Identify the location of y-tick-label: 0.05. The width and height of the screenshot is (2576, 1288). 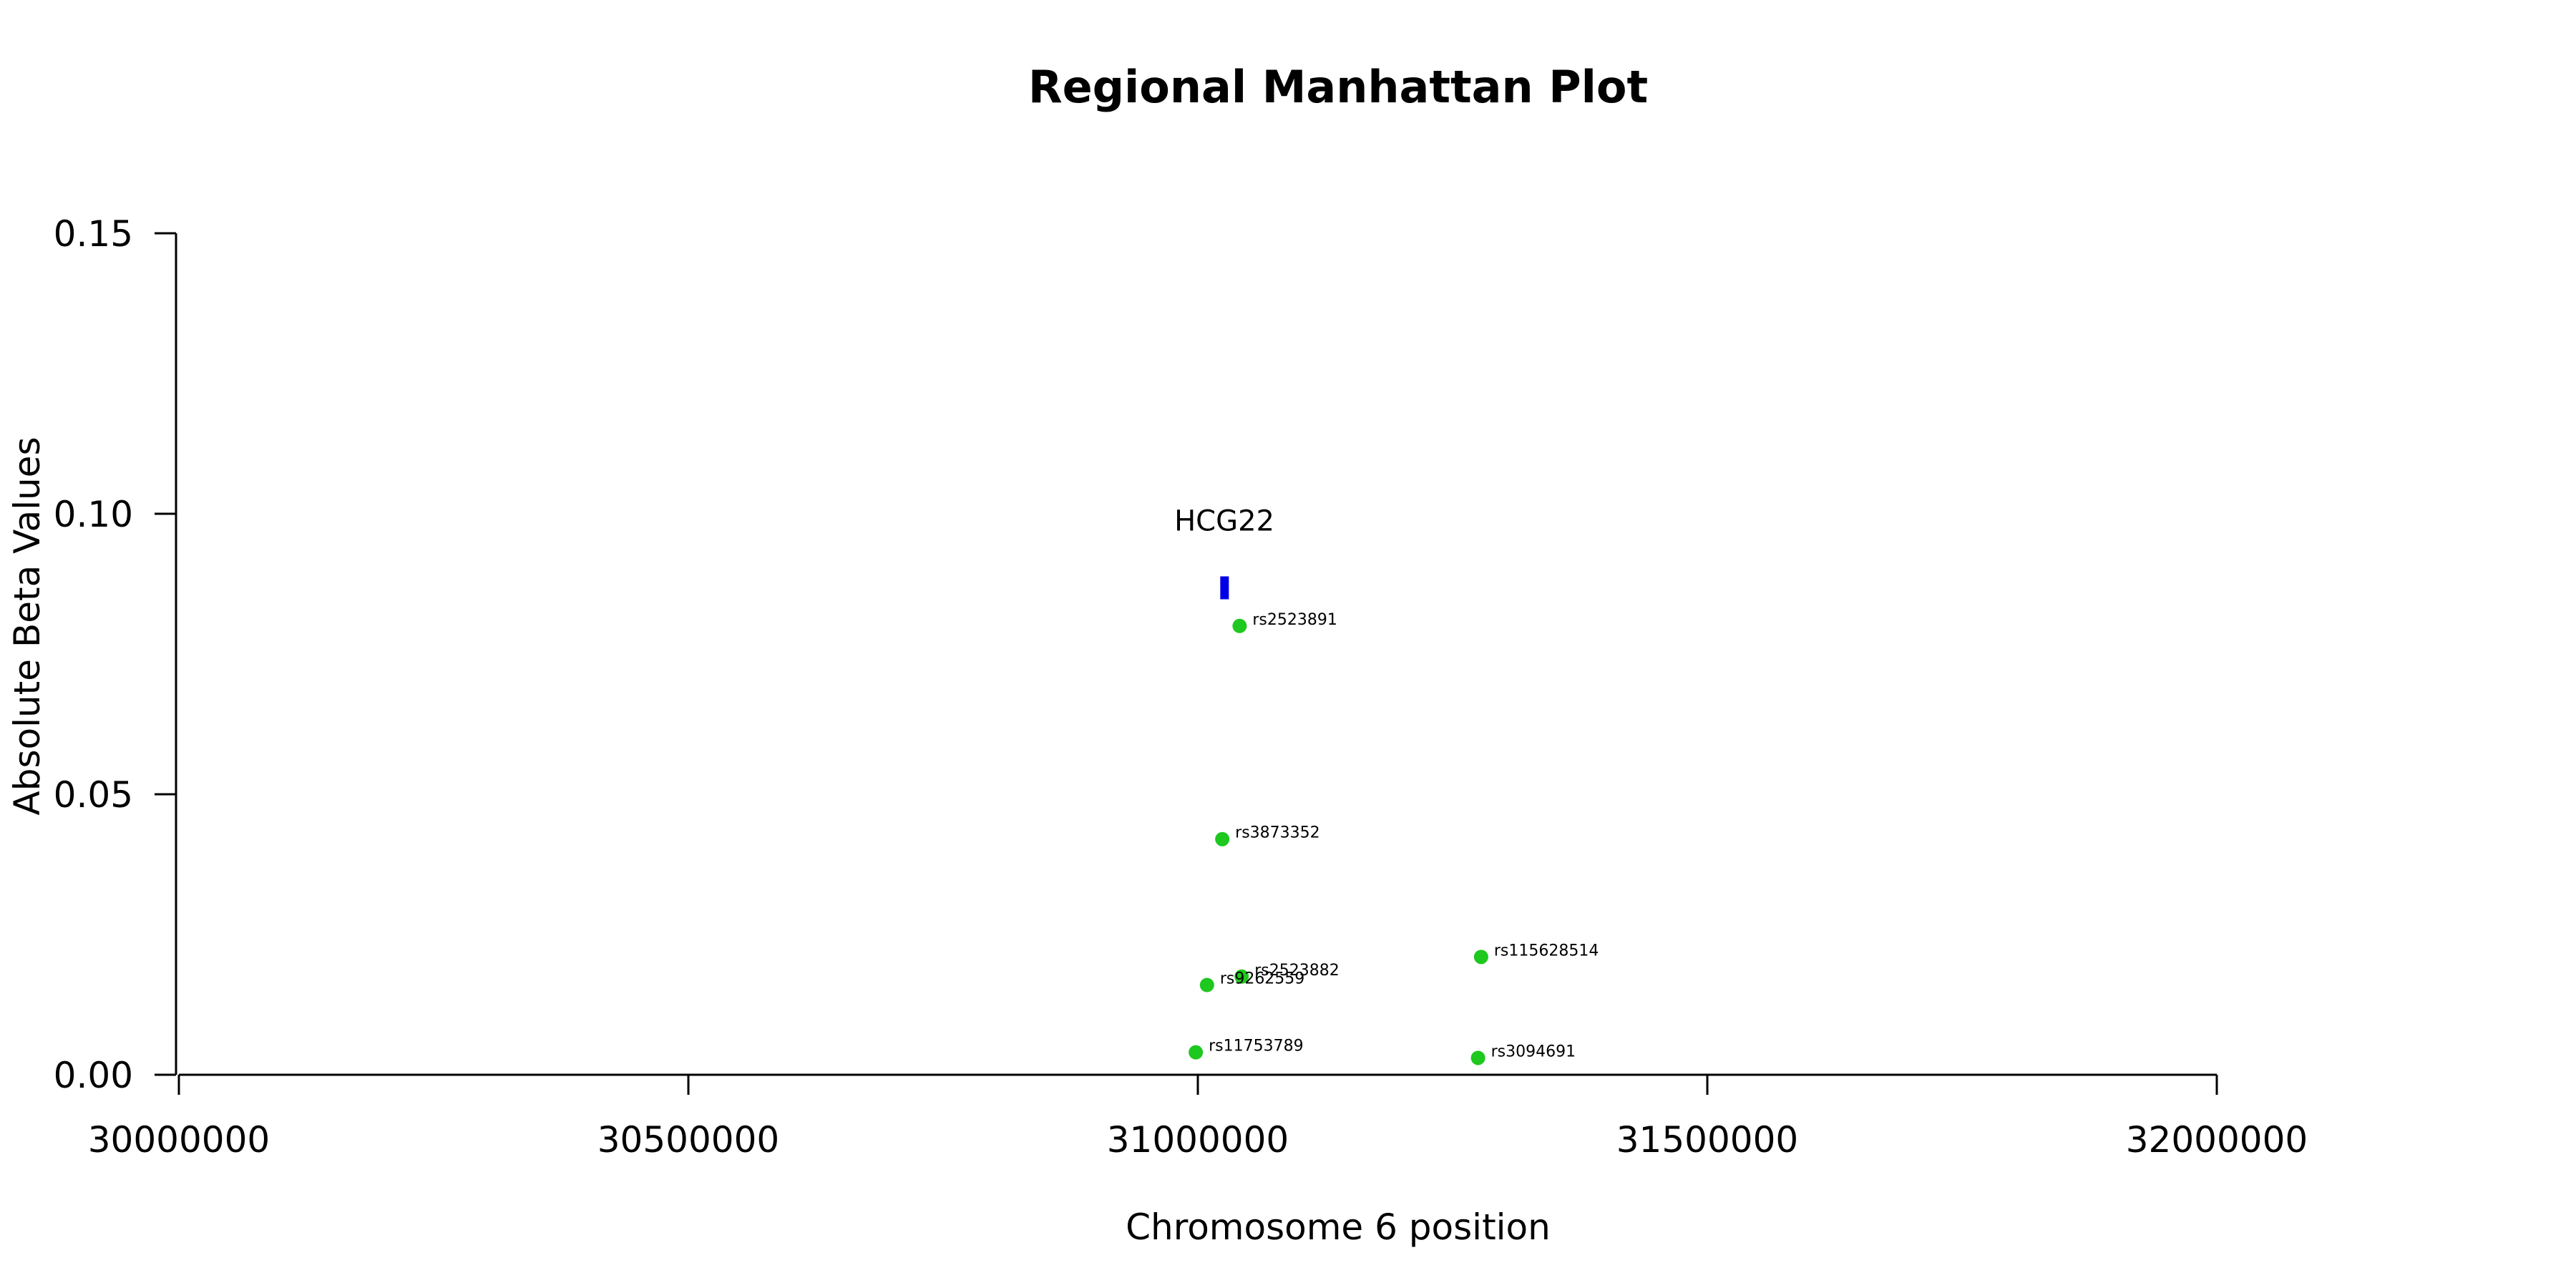
(93, 795).